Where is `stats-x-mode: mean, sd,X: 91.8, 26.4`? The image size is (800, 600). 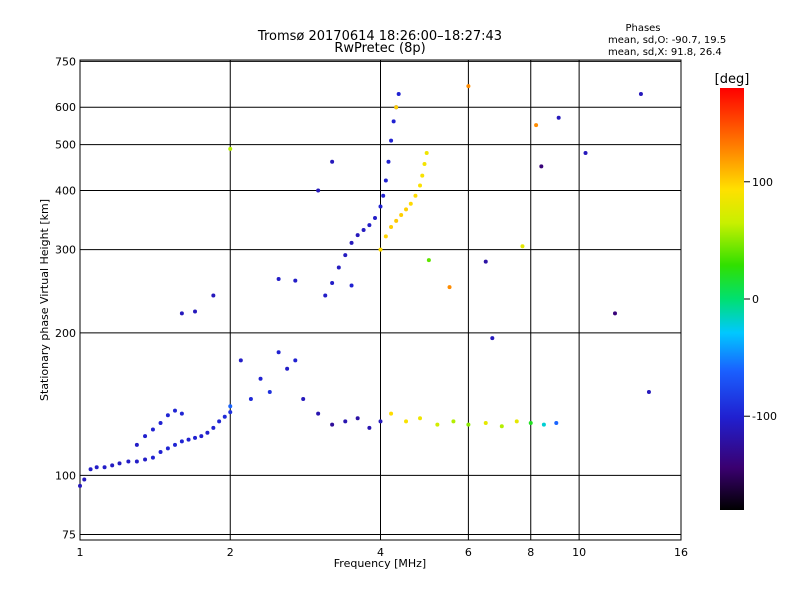 stats-x-mode: mean, sd,X: 91.8, 26.4 is located at coordinates (665, 52).